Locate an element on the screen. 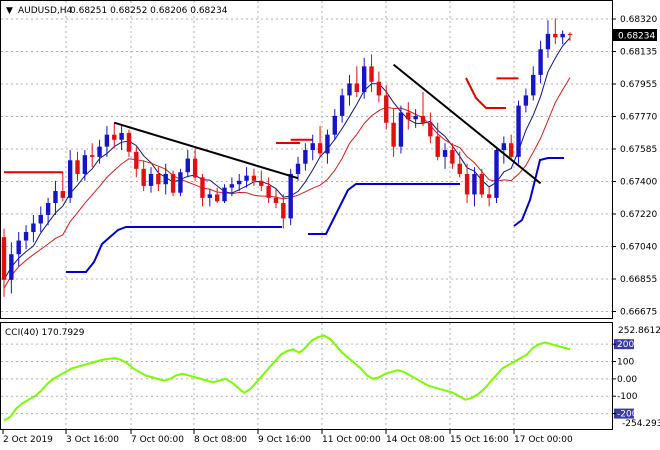  price-label: 0.67400 is located at coordinates (638, 183).